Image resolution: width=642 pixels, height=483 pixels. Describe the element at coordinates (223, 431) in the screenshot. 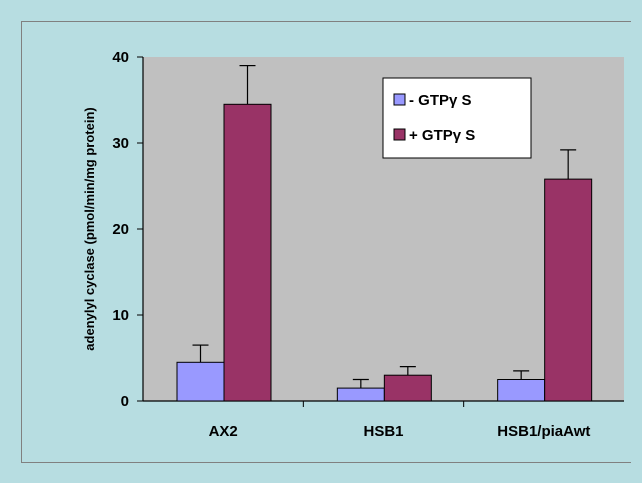

I see `x-tick-label: AX2` at that location.